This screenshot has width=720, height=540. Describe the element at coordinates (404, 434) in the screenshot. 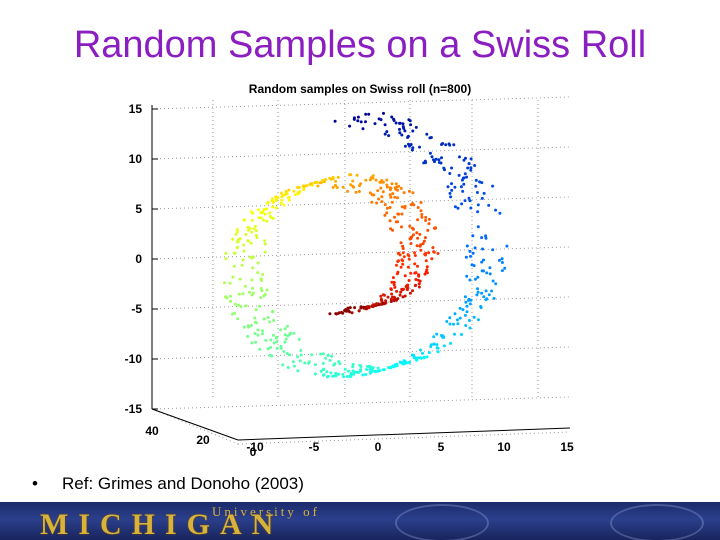

I see `x-axis-line` at that location.